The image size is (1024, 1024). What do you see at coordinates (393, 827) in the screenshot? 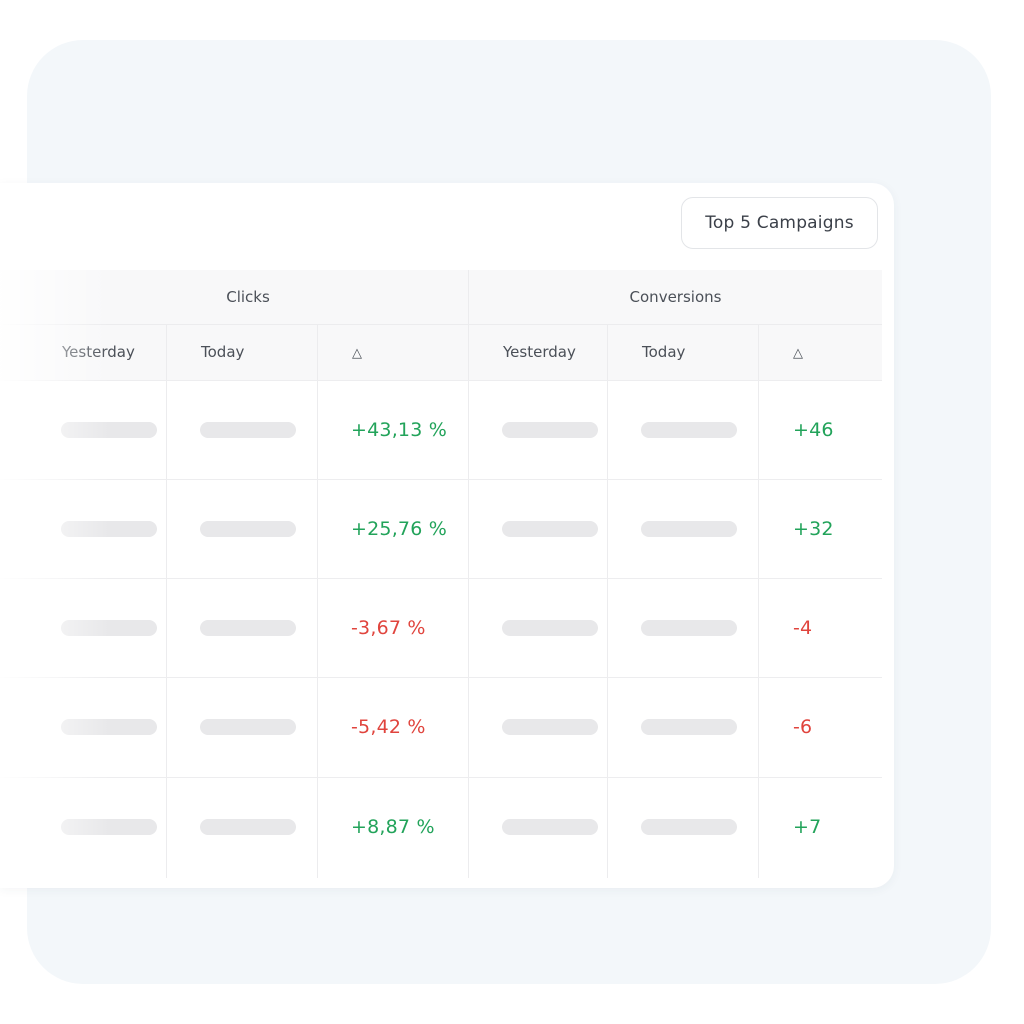
I see `clicks-delta-value: +8,87 %` at bounding box center [393, 827].